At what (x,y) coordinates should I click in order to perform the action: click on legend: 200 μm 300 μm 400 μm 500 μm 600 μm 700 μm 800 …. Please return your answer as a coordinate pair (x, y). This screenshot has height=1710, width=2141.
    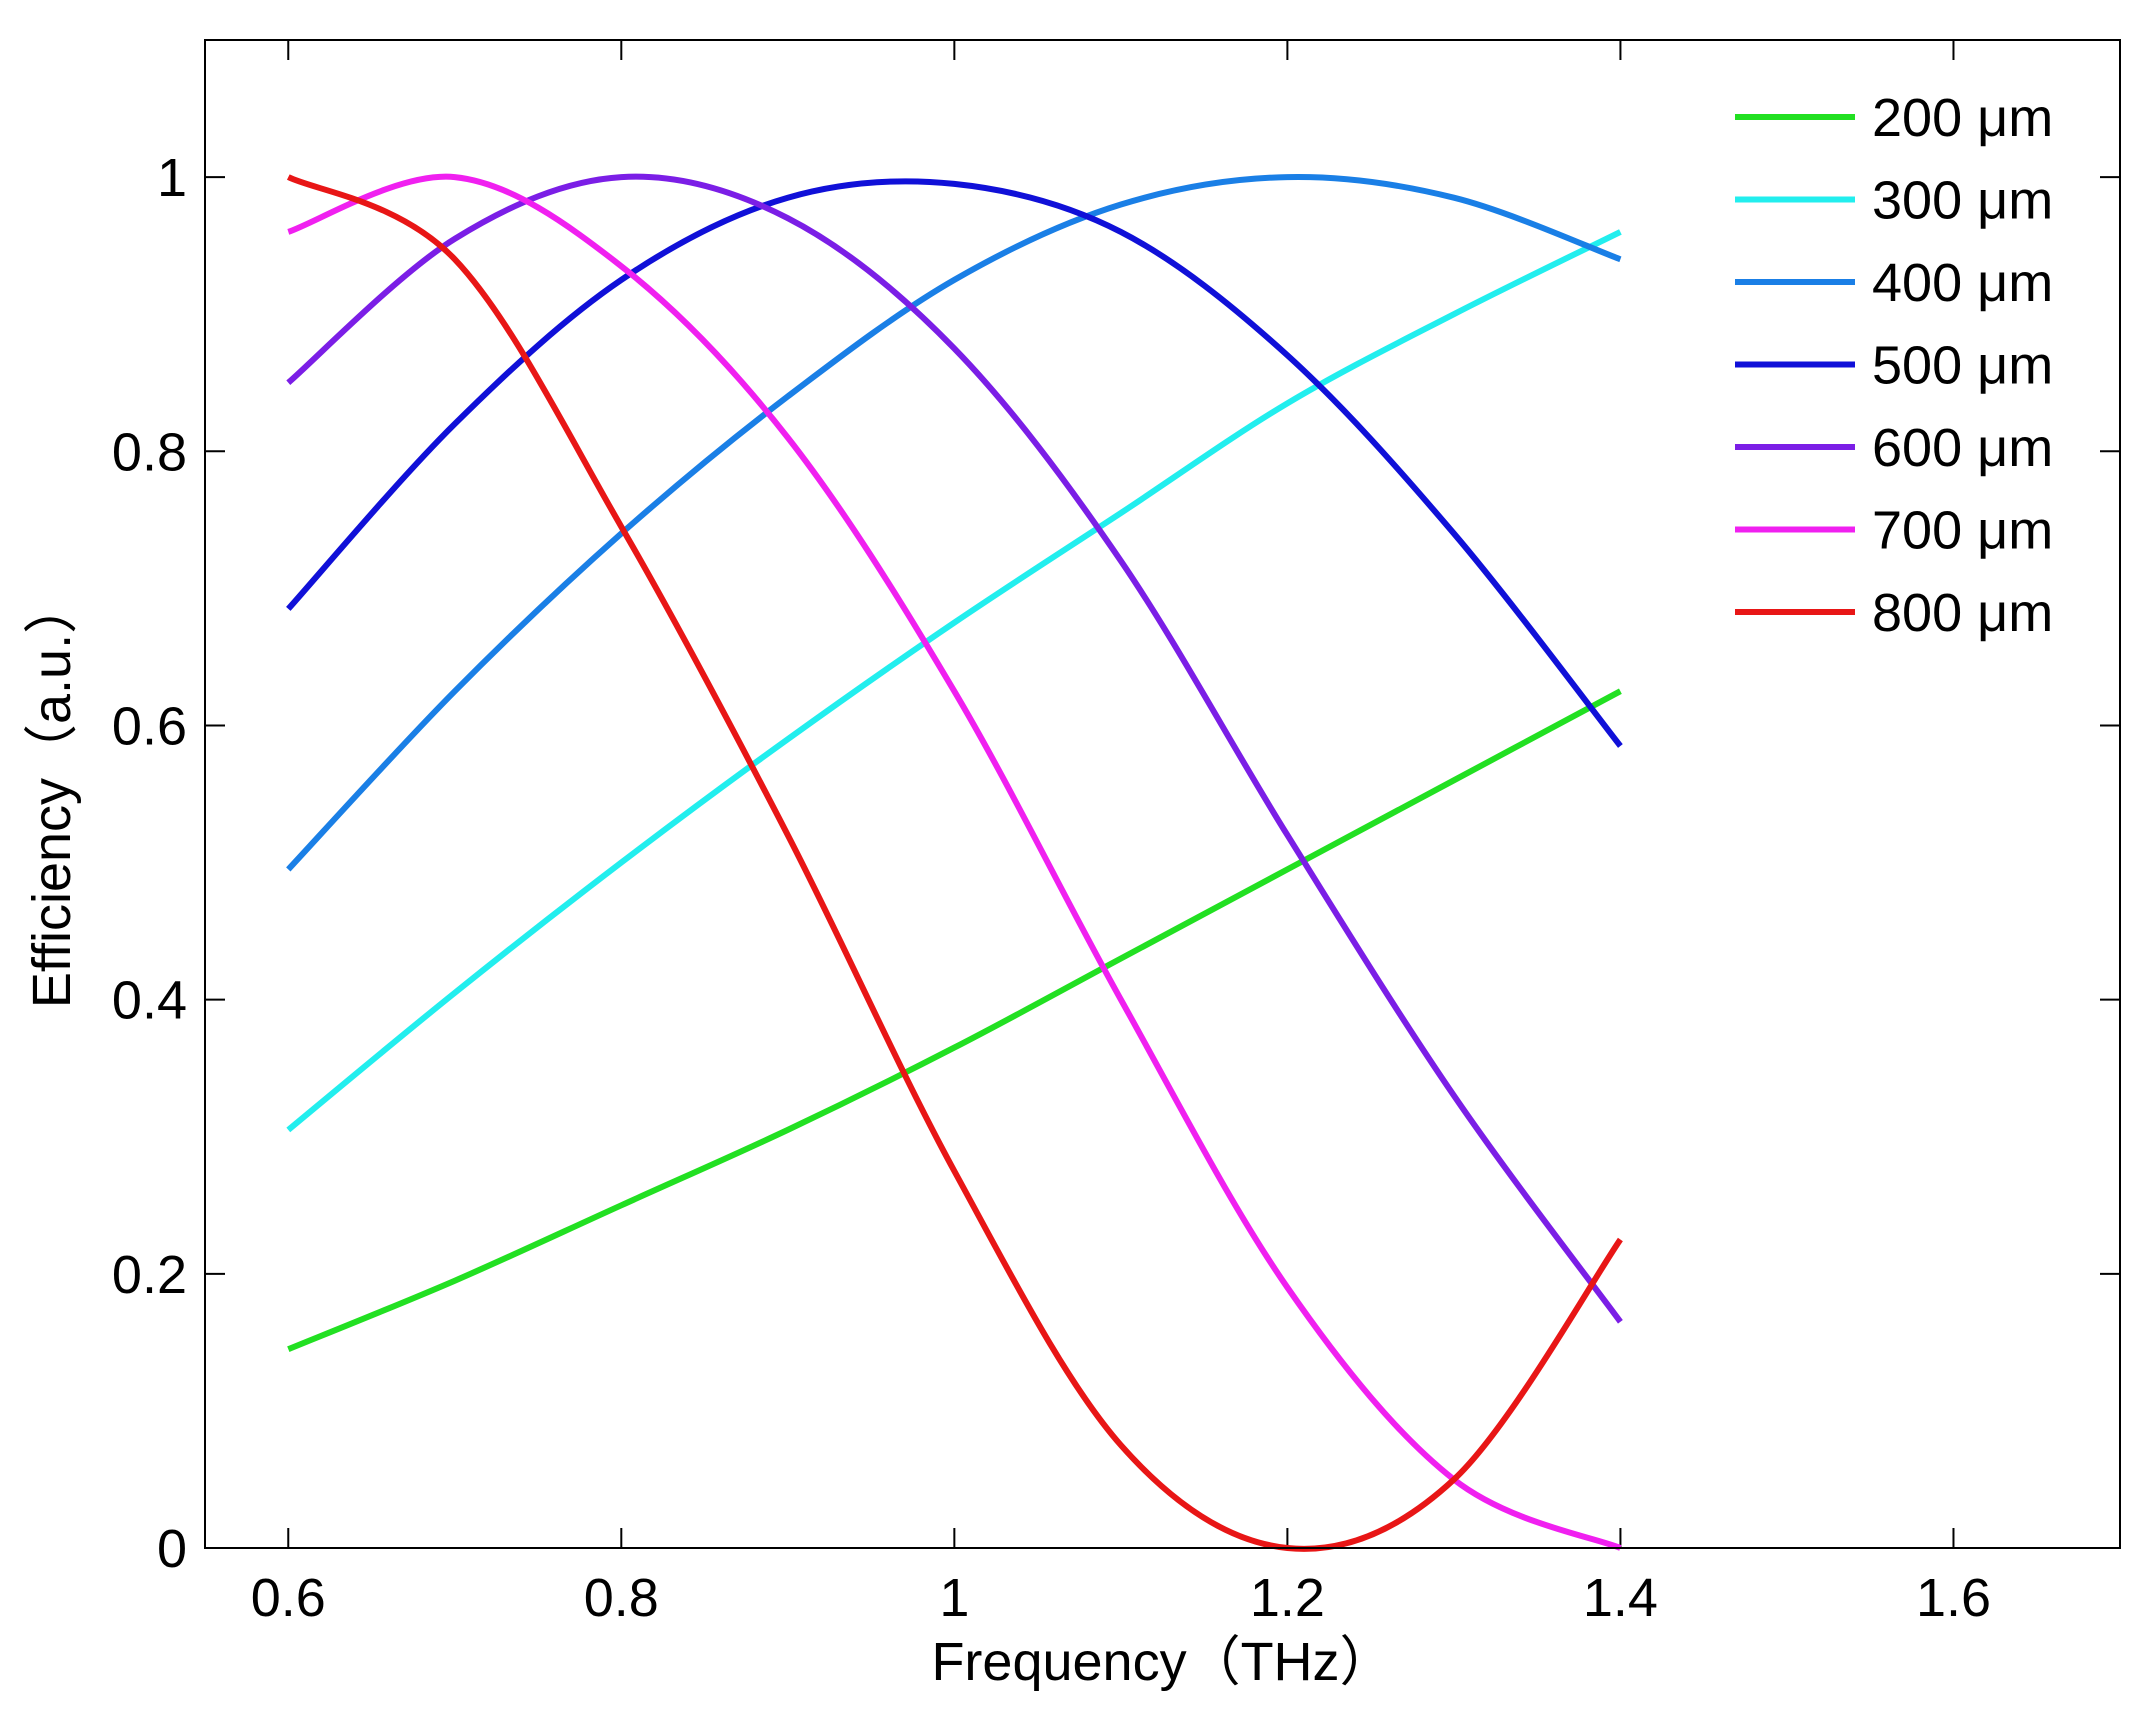
    Looking at the image, I should click on (1894, 365).